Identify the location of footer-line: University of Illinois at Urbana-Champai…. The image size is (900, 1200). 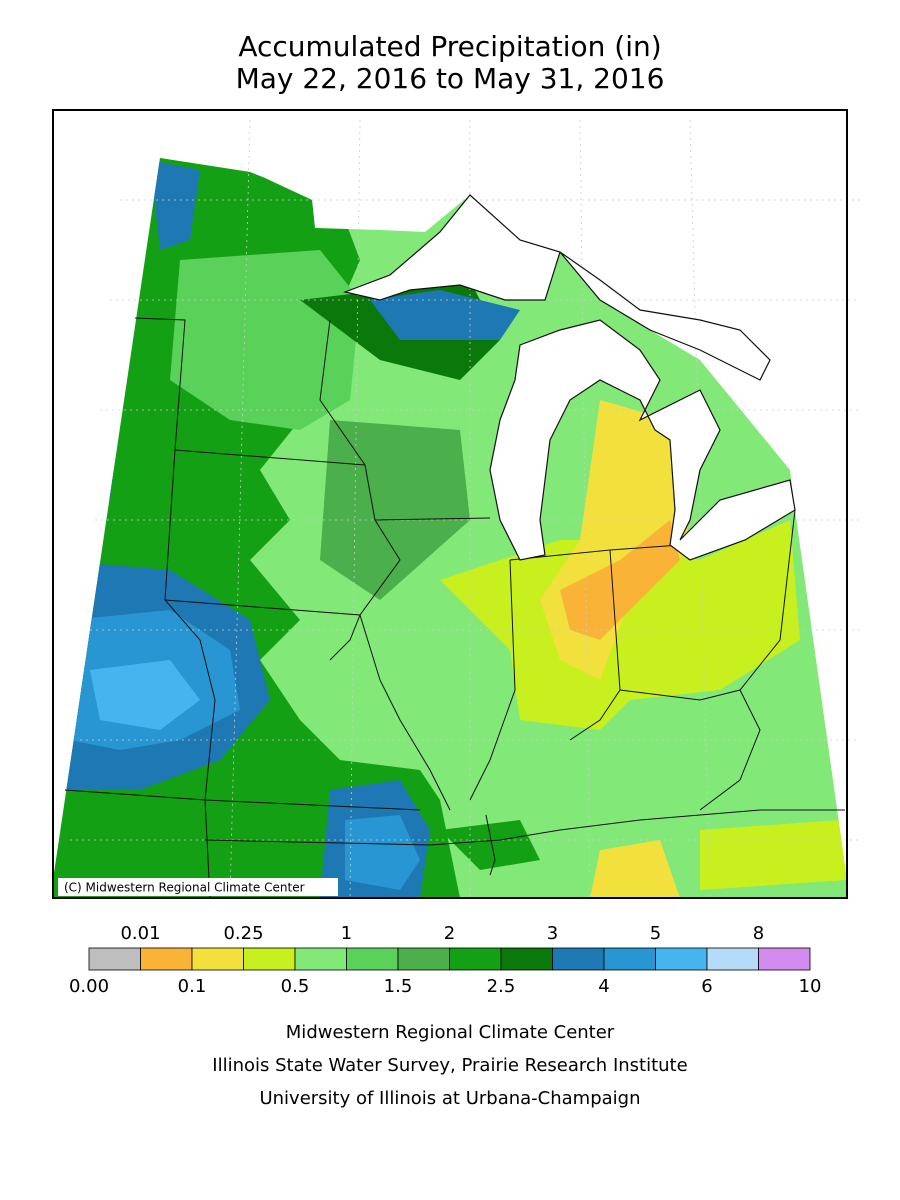
(449, 1098).